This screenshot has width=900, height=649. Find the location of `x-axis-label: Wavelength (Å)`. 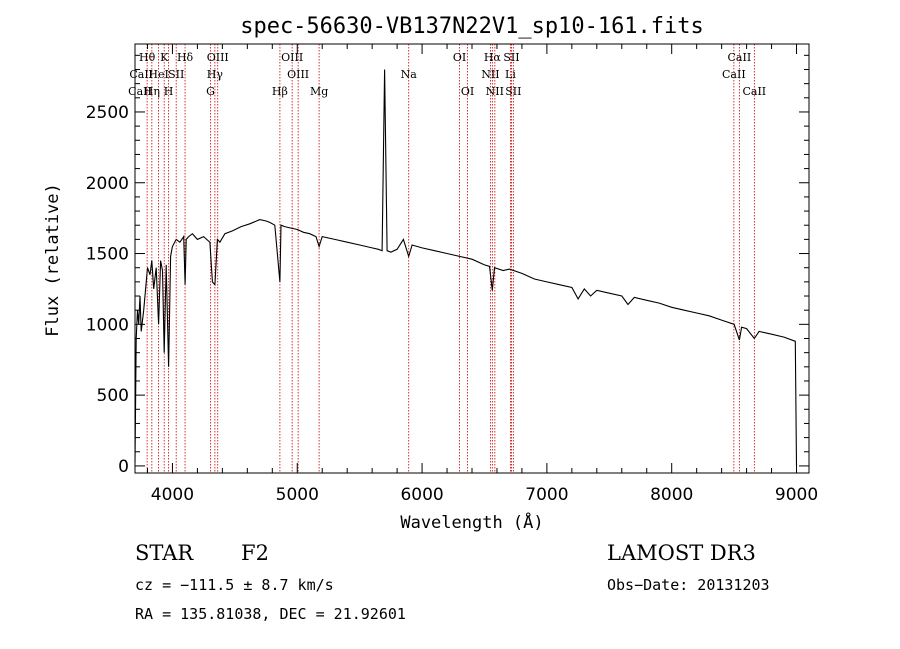

x-axis-label: Wavelength (Å) is located at coordinates (471, 522).